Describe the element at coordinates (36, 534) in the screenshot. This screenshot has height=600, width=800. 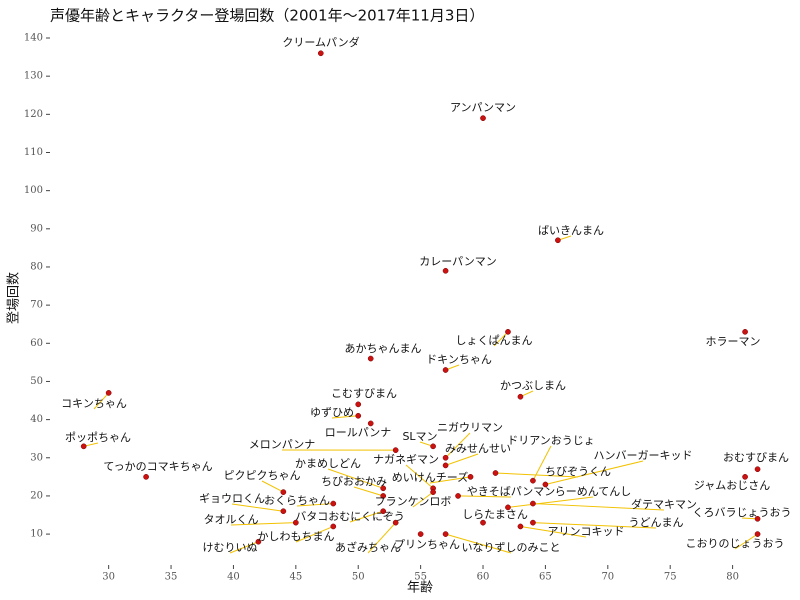
I see `y-tick-label: 10` at that location.